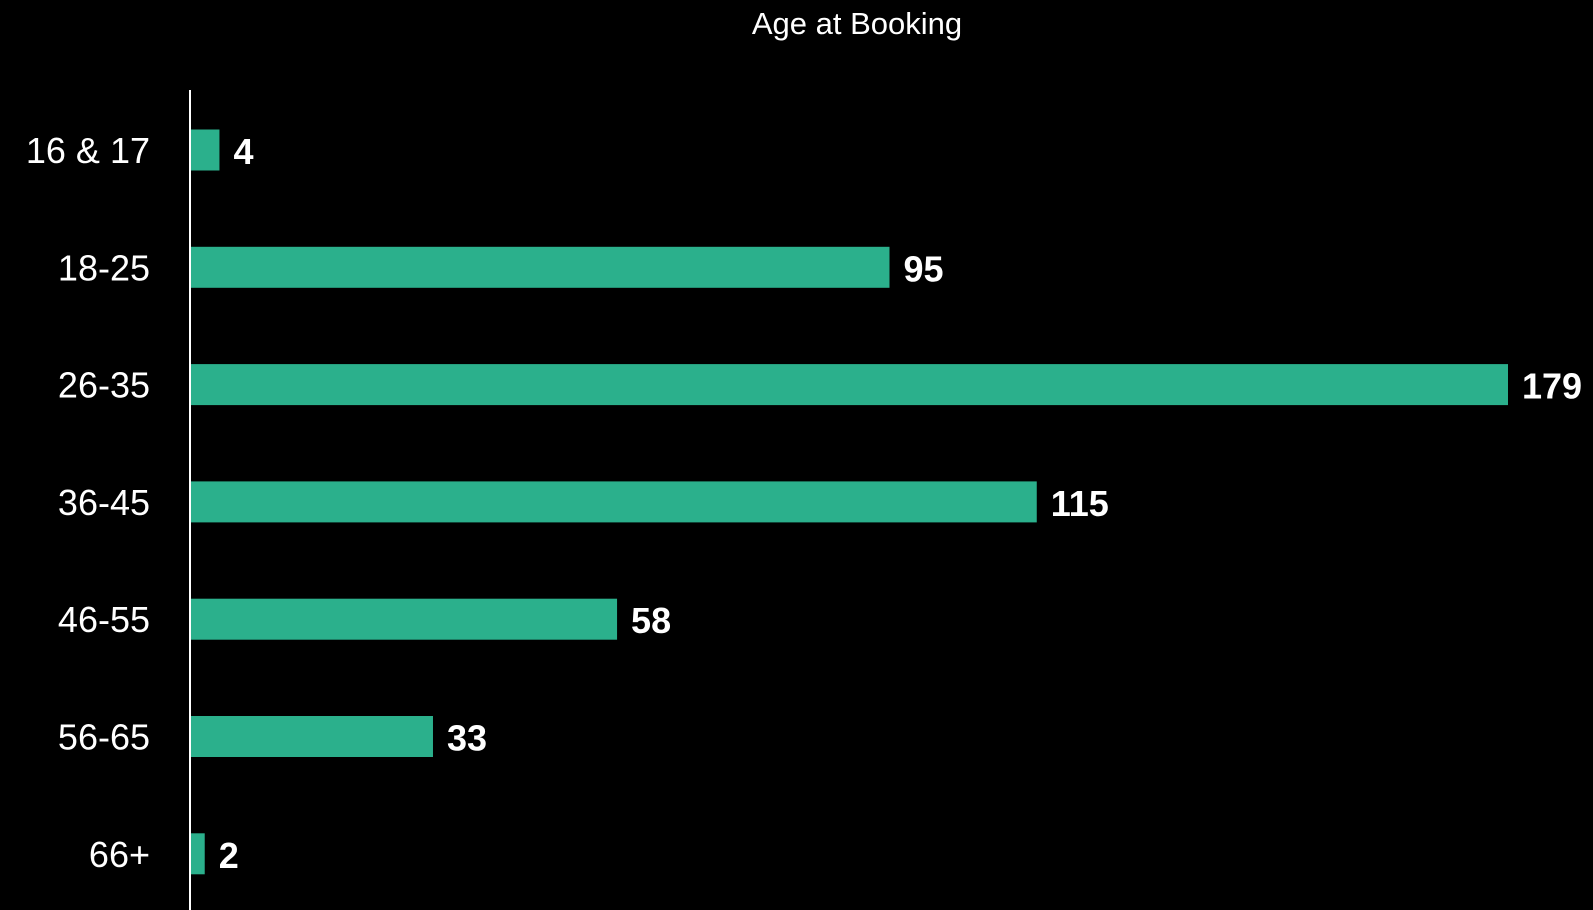 This screenshot has height=910, width=1593. Describe the element at coordinates (651, 620) in the screenshot. I see `value-label-4: 58` at that location.